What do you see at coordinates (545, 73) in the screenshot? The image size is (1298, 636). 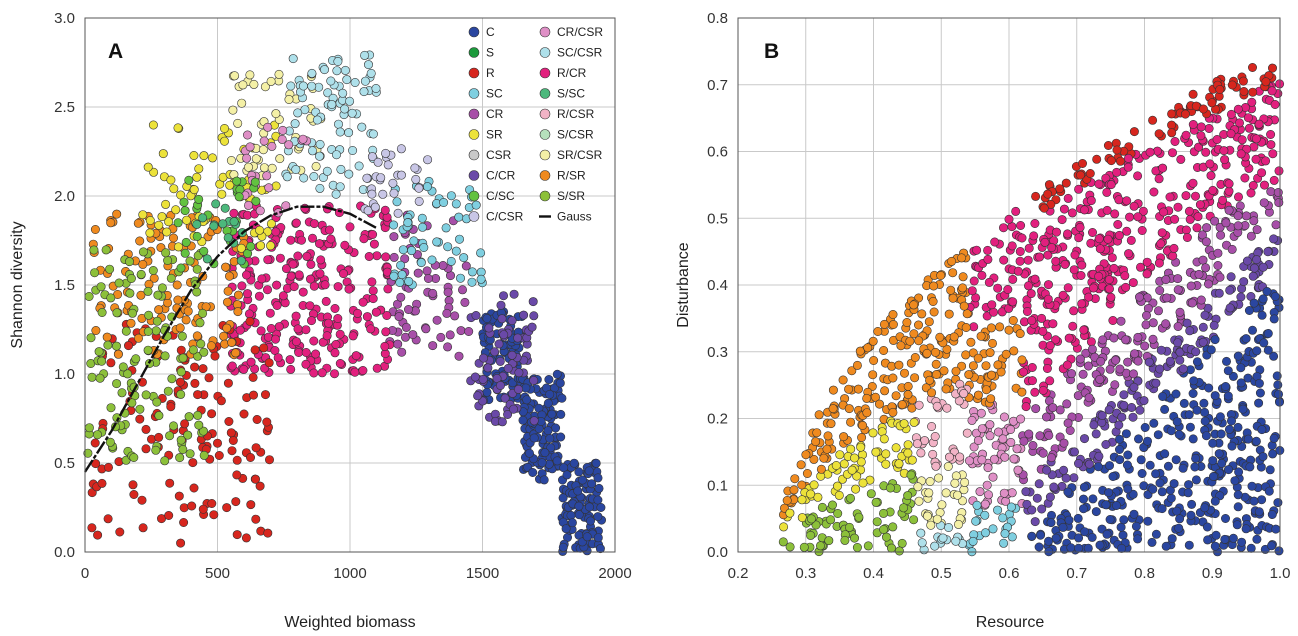 I see `legend-marker` at bounding box center [545, 73].